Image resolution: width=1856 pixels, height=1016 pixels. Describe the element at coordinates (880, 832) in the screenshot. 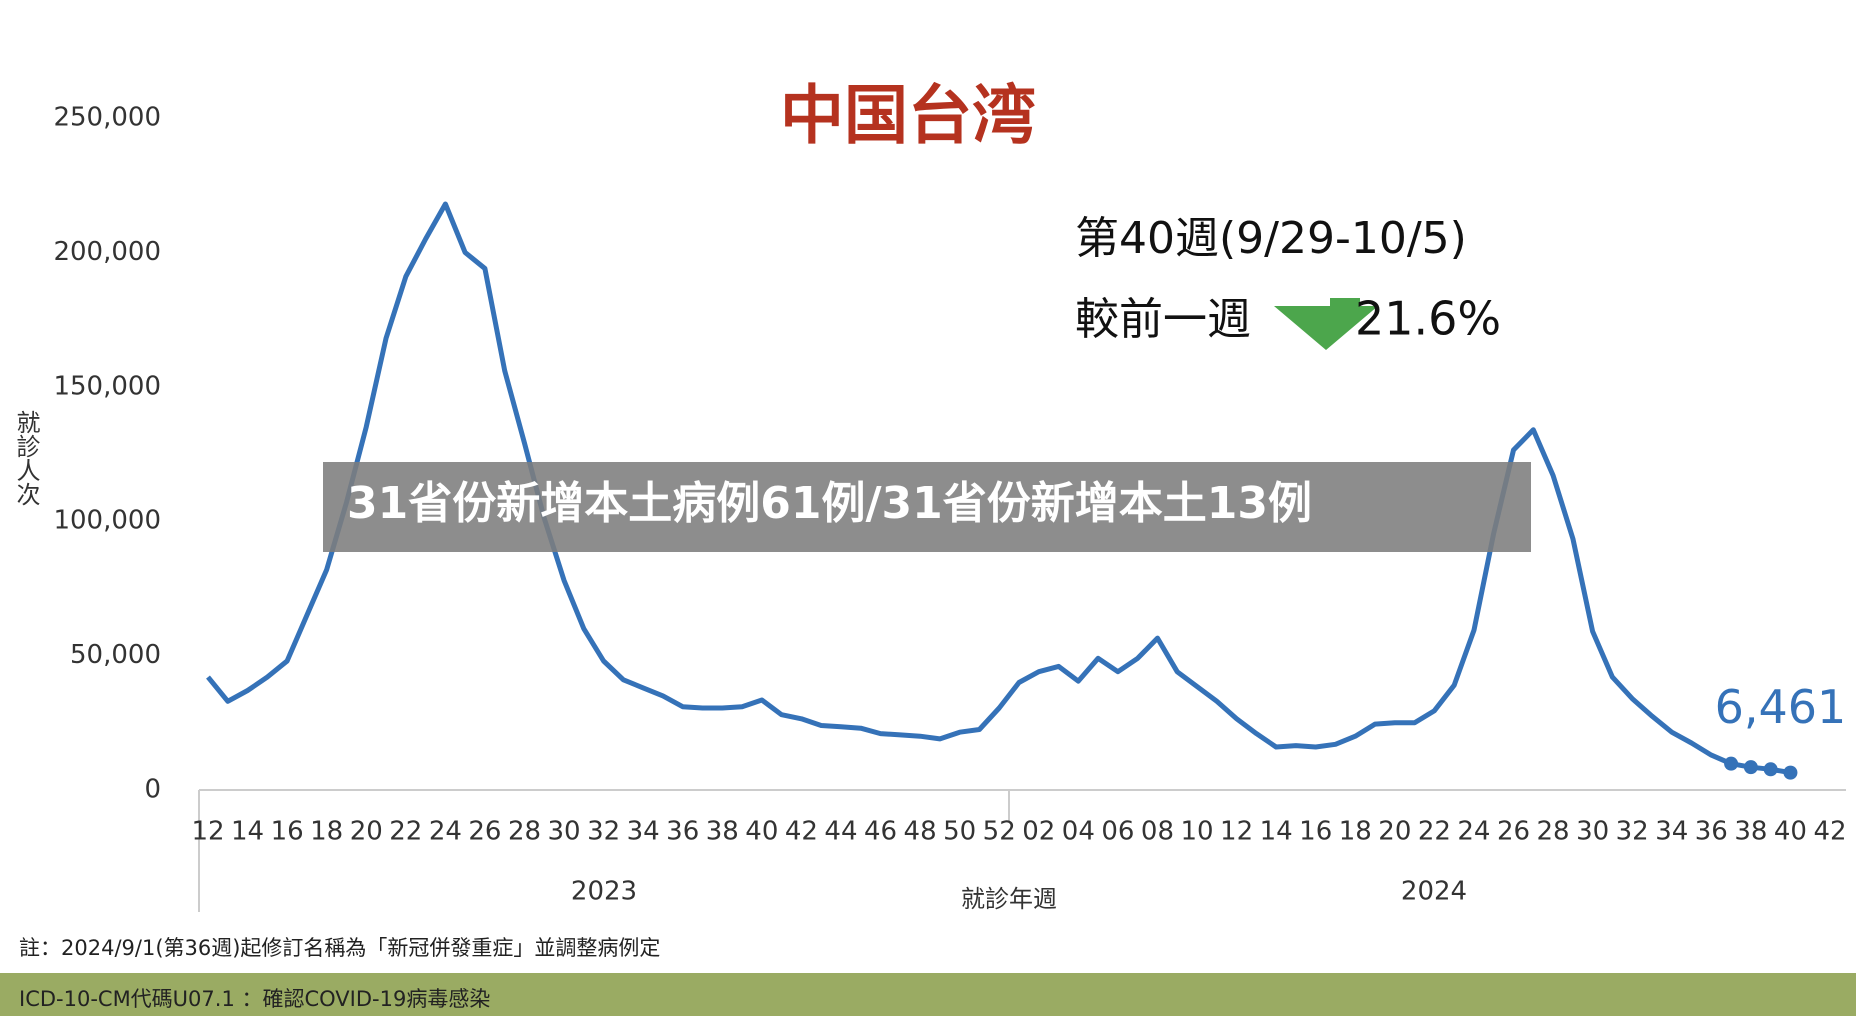

I see `x-tick-label: 46` at that location.